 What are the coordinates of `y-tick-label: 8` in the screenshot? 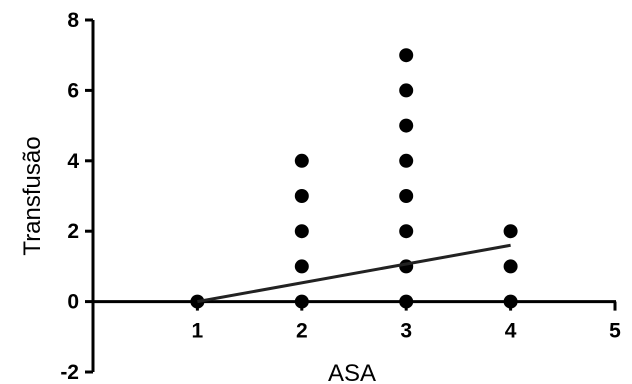 It's located at (73, 20).